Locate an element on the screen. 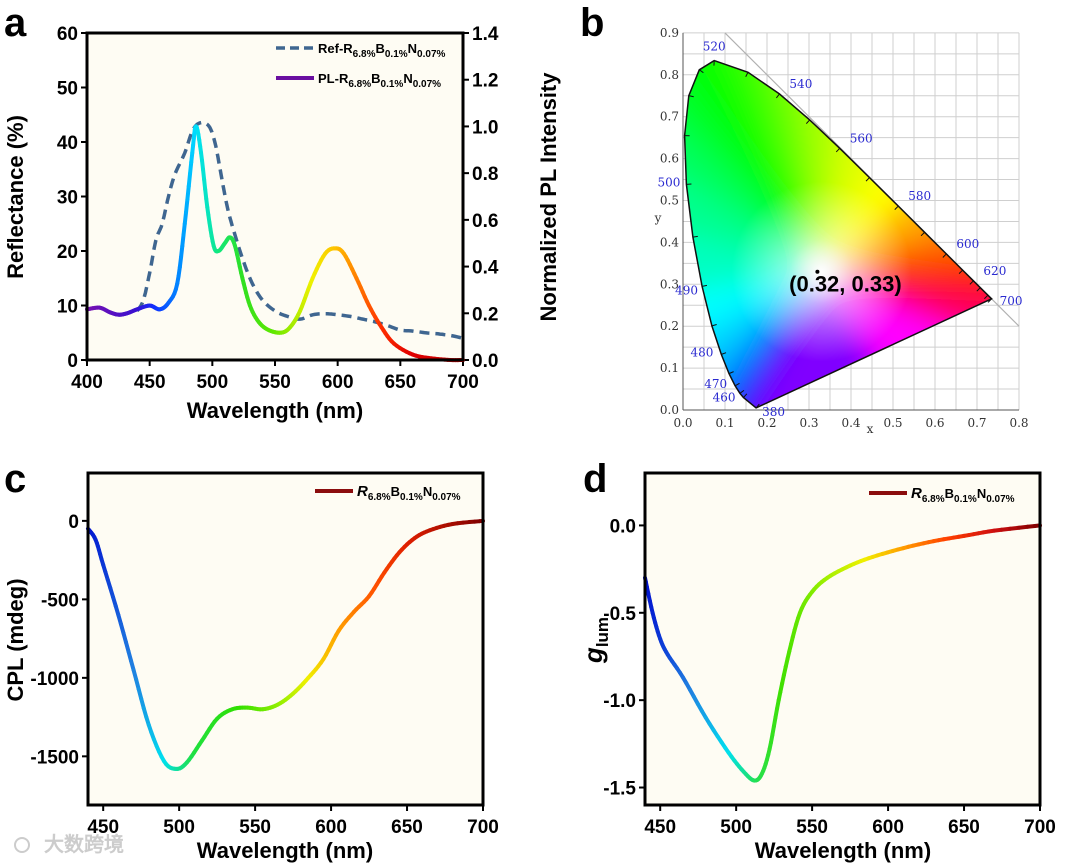 This screenshot has width=1080, height=864. y-axis-title: y is located at coordinates (658, 218).